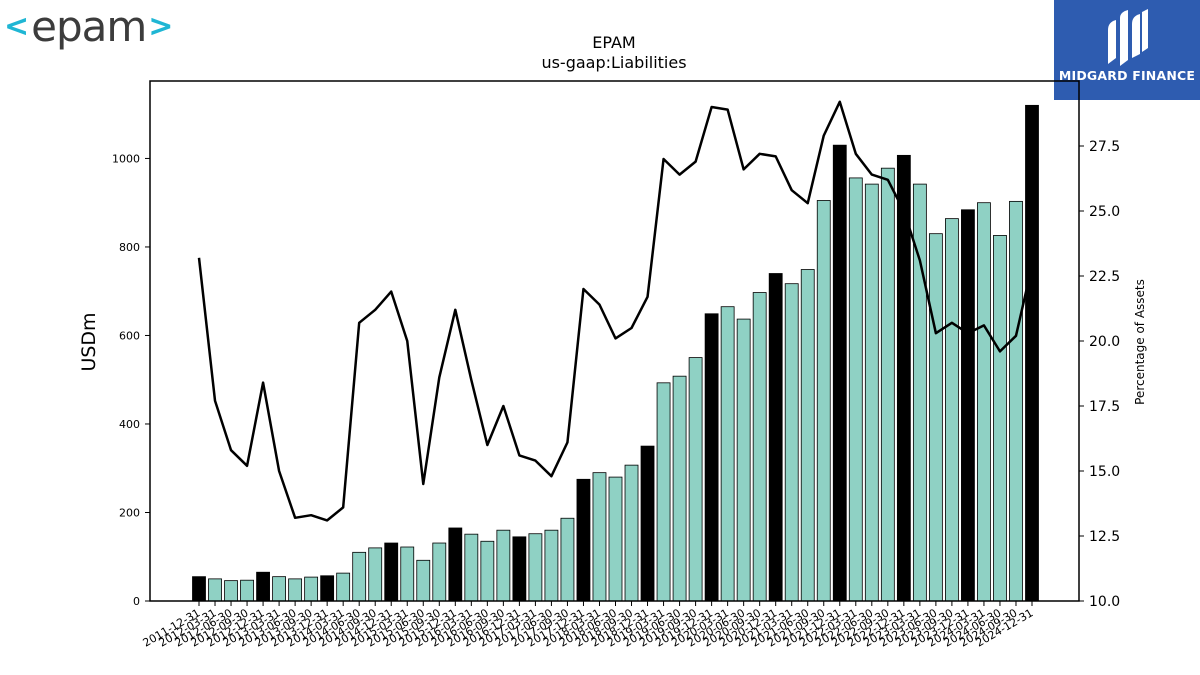 The image size is (1200, 675). I want to click on y2-tick-label: 25.0, so click(1104, 212).